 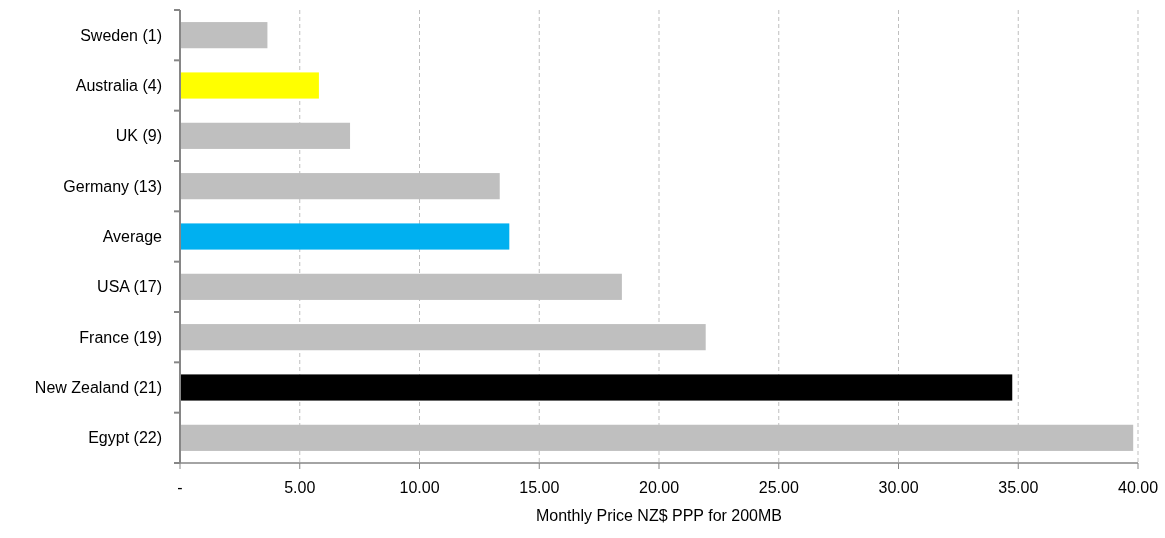 I want to click on x-tick-label: 15.00, so click(x=539, y=487).